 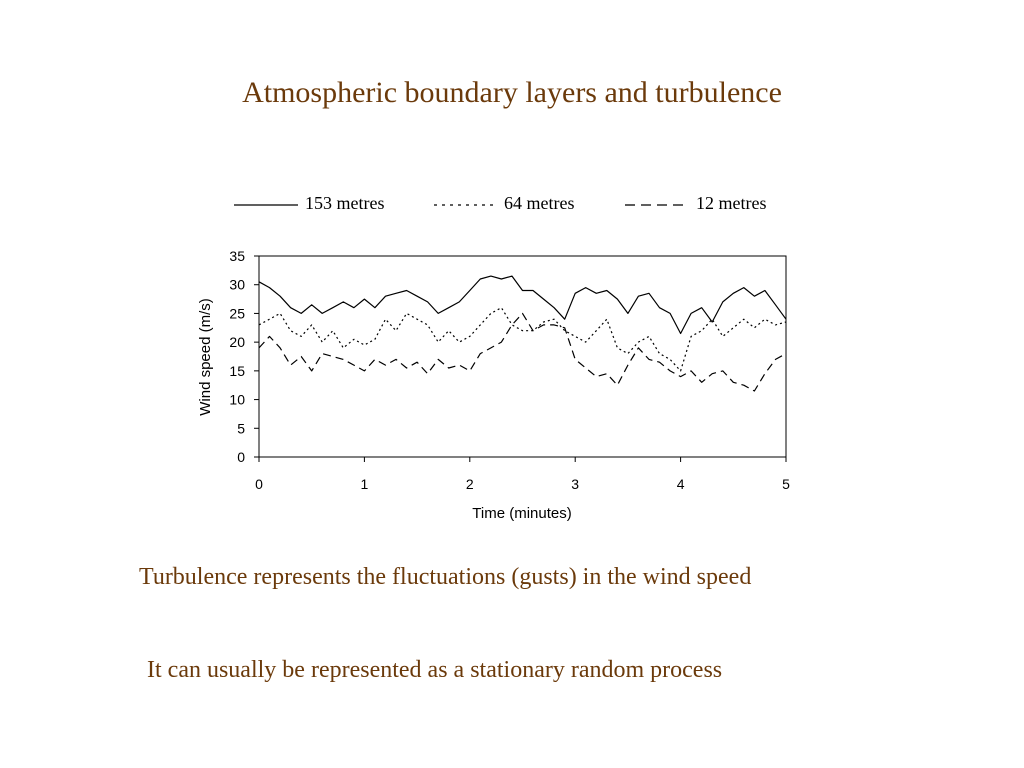 I want to click on x-axis-ticks: 0 1 2 3 4 5, so click(x=522, y=474).